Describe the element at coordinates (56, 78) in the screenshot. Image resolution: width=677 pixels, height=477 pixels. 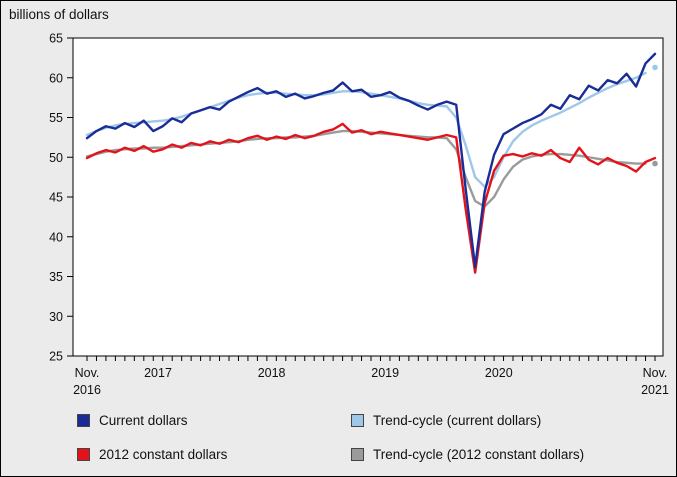
I see `svg-text: 60` at that location.